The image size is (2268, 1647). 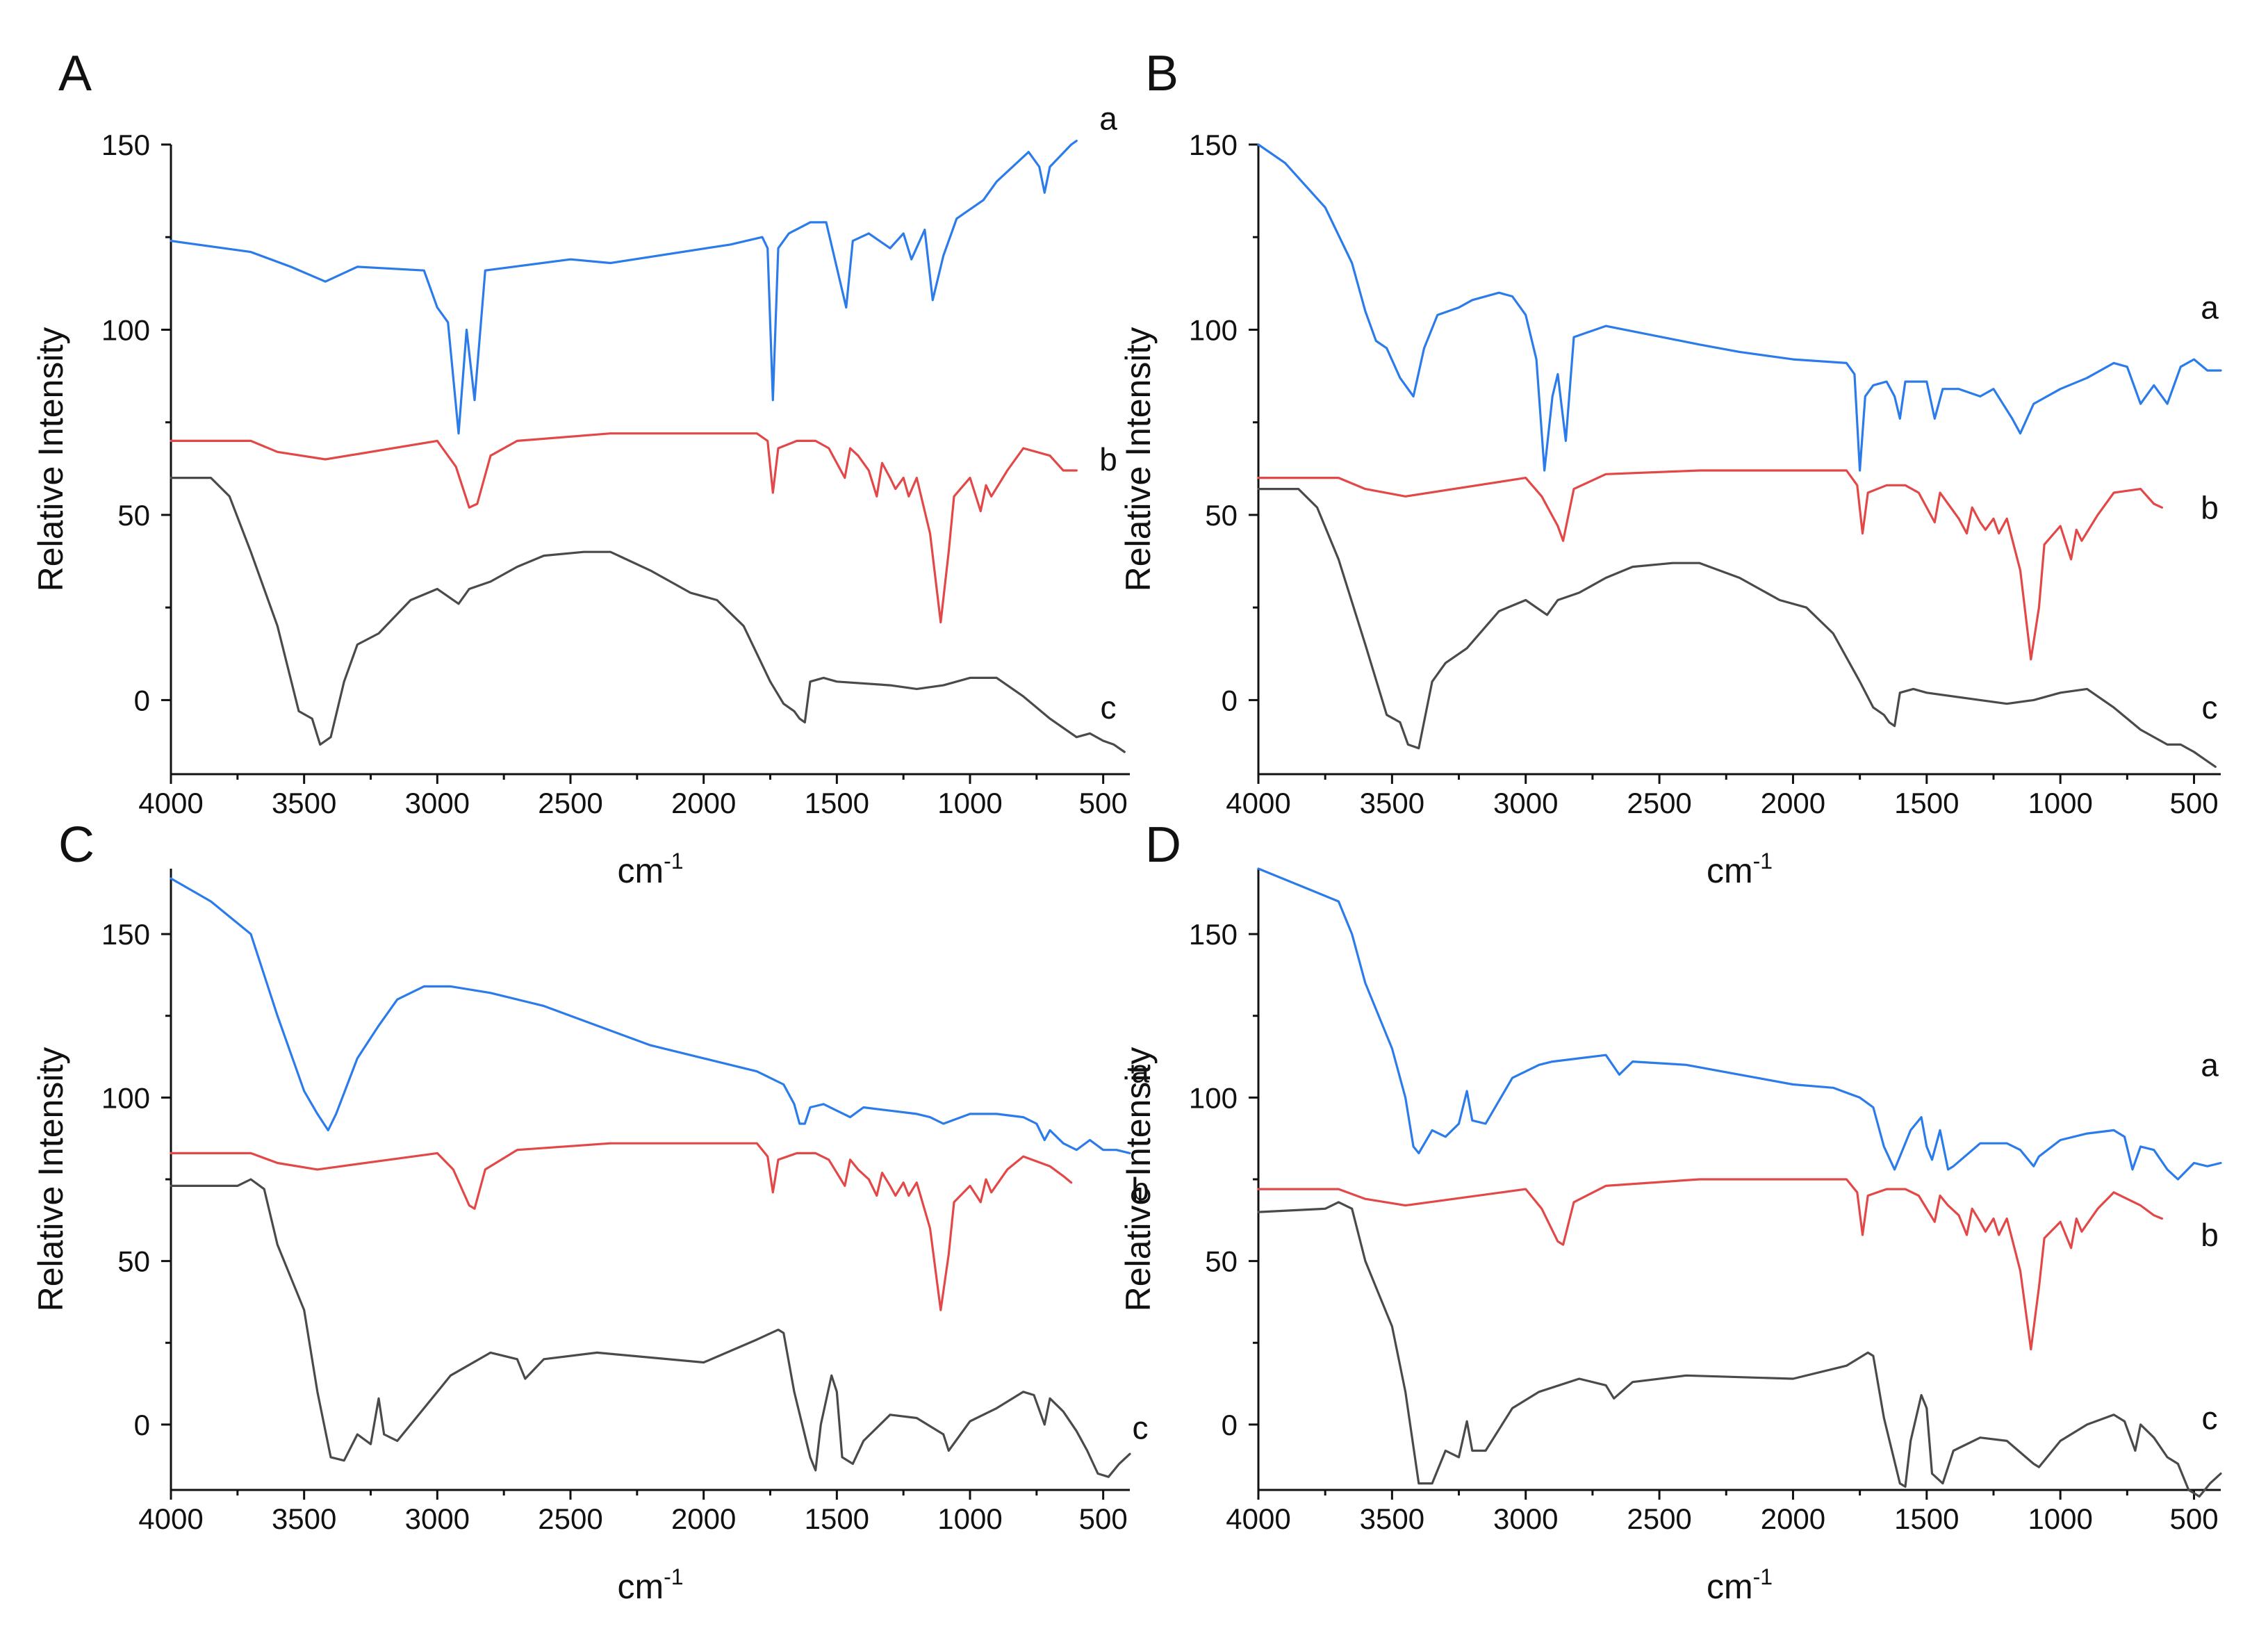 What do you see at coordinates (1163, 845) in the screenshot?
I see `panel-letter: D` at bounding box center [1163, 845].